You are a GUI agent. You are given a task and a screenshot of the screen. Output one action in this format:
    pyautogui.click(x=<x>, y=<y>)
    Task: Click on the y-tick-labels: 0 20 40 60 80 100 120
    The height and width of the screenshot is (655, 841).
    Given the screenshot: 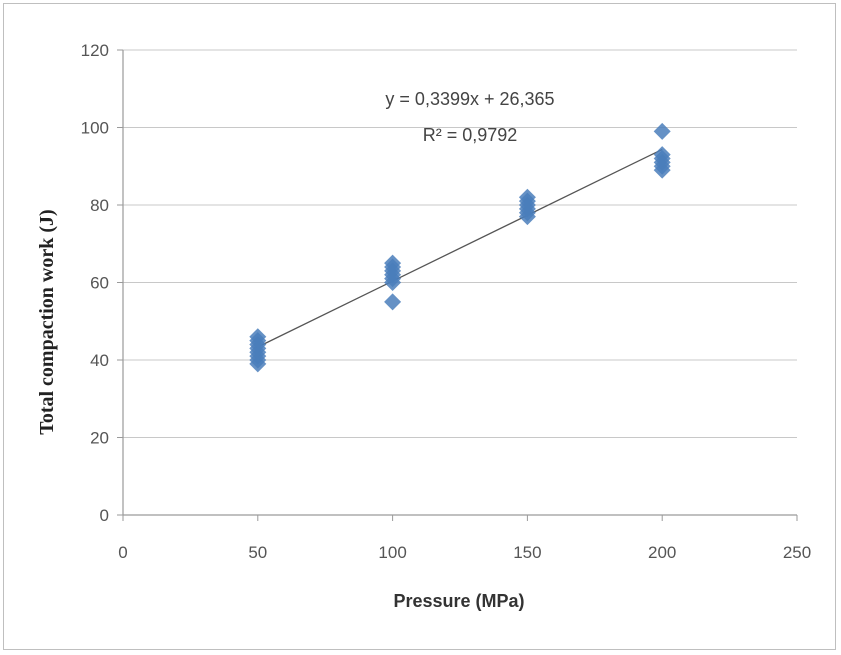 What is the action you would take?
    pyautogui.click(x=95, y=283)
    